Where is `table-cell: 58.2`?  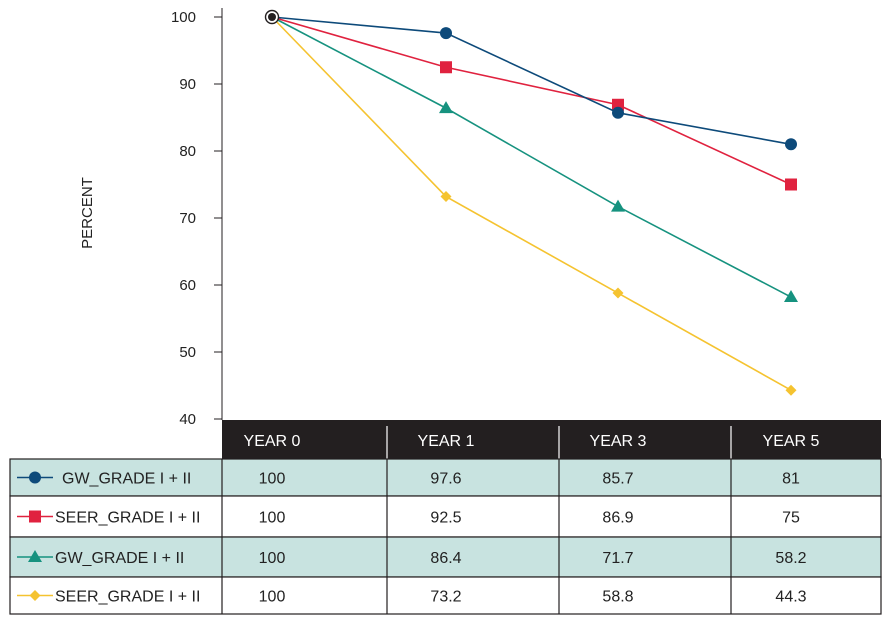 table-cell: 58.2 is located at coordinates (790, 558).